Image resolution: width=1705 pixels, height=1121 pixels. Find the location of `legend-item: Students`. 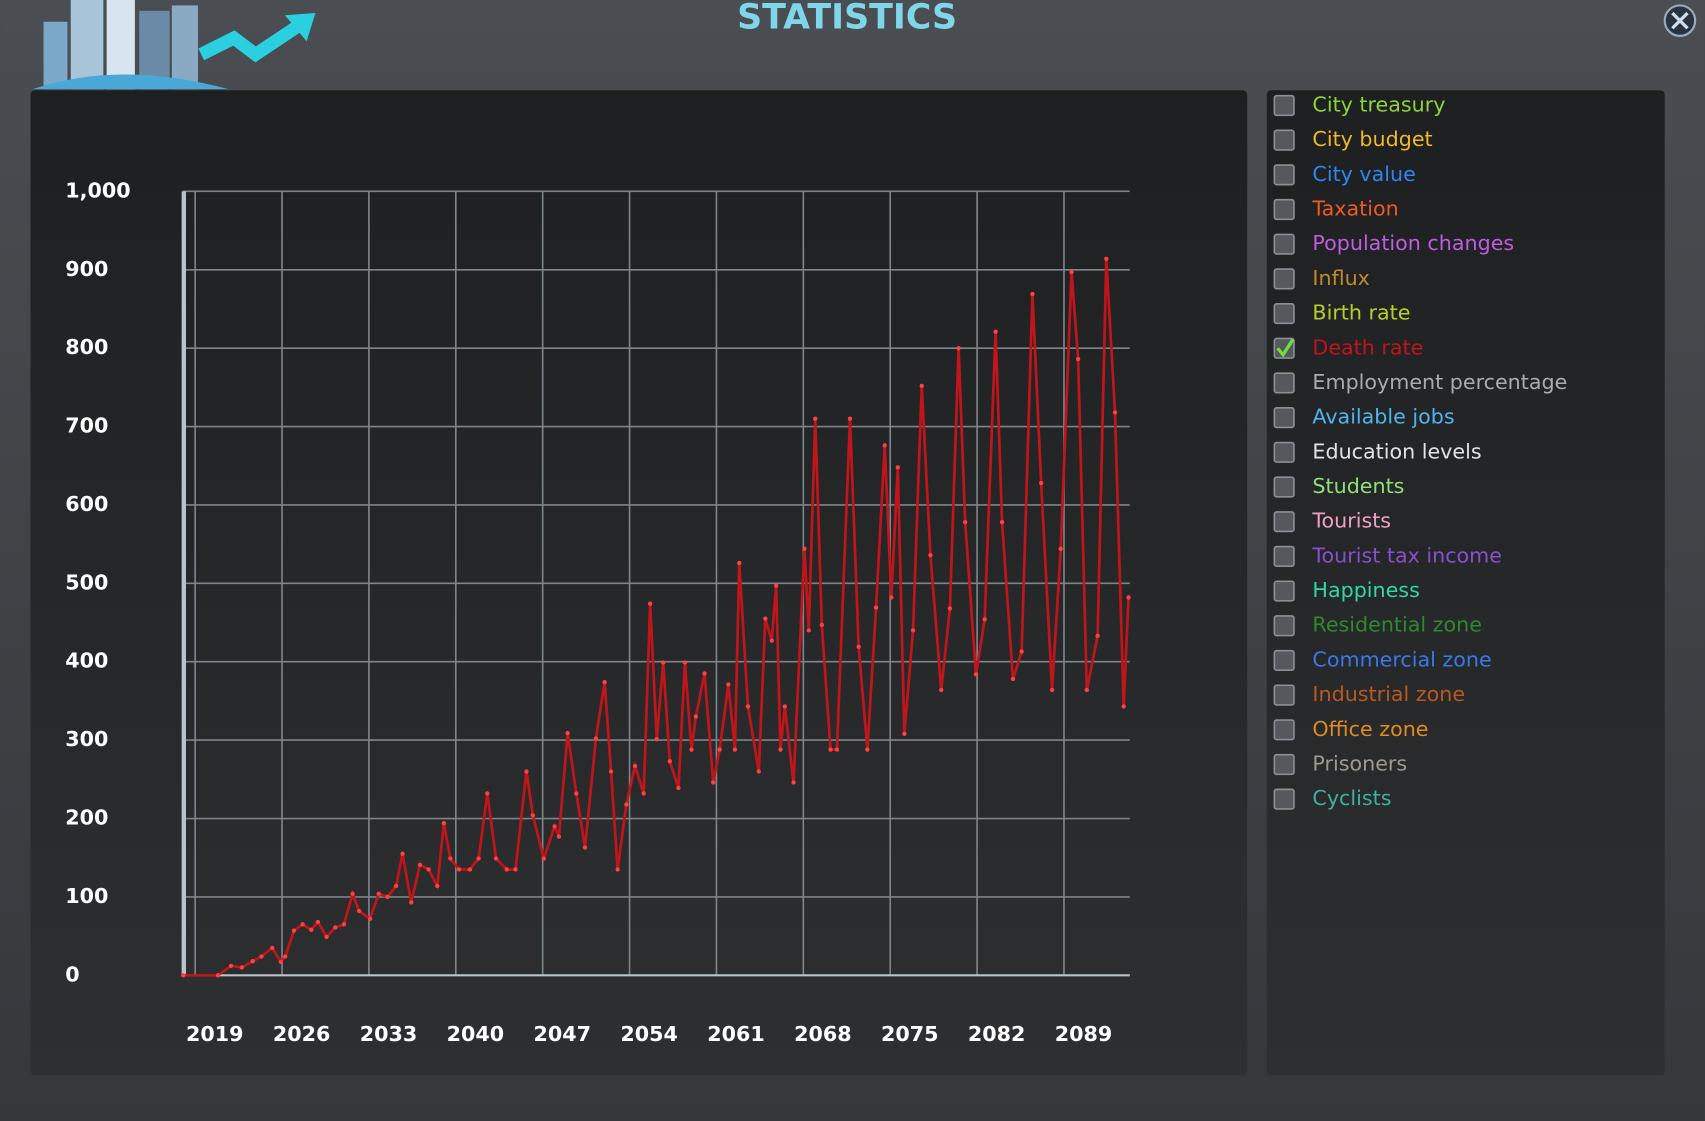

legend-item: Students is located at coordinates (1338, 486).